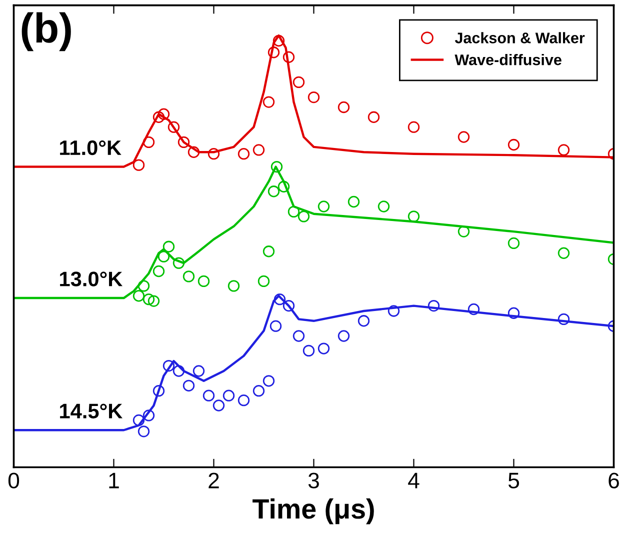 This screenshot has width=625, height=534. What do you see at coordinates (213, 480) in the screenshot?
I see `x-tick-label: 2` at bounding box center [213, 480].